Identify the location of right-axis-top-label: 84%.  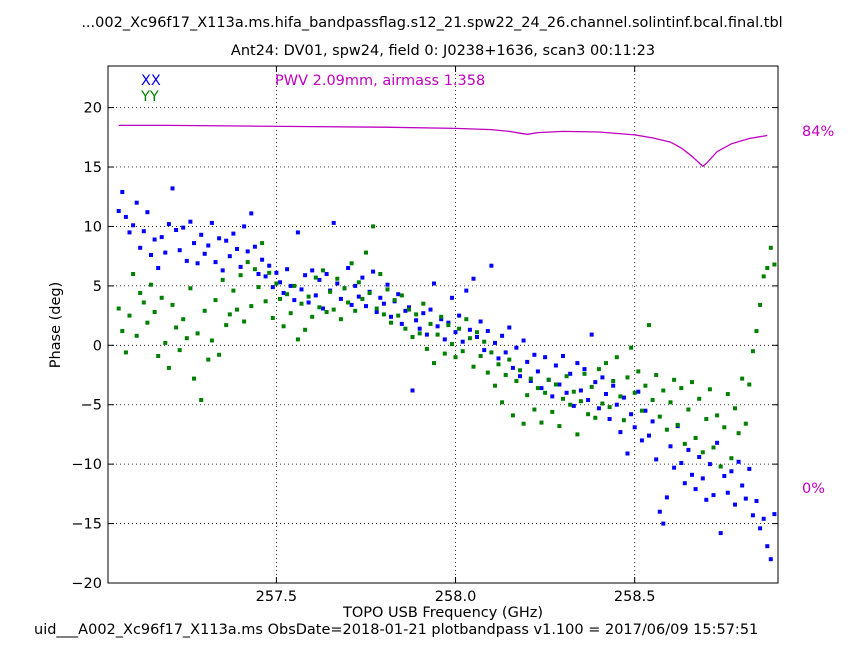
(818, 132).